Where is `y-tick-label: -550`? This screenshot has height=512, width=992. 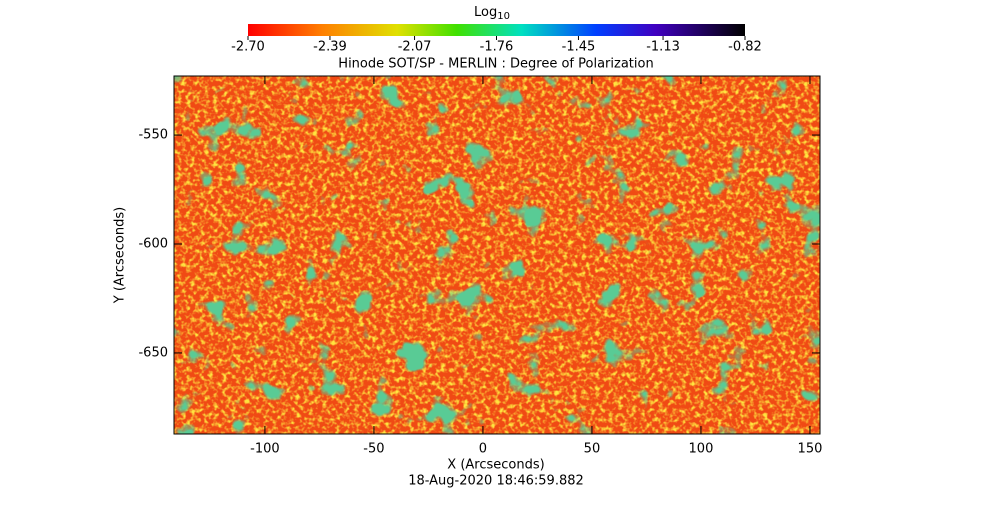 y-tick-label: -550 is located at coordinates (153, 135).